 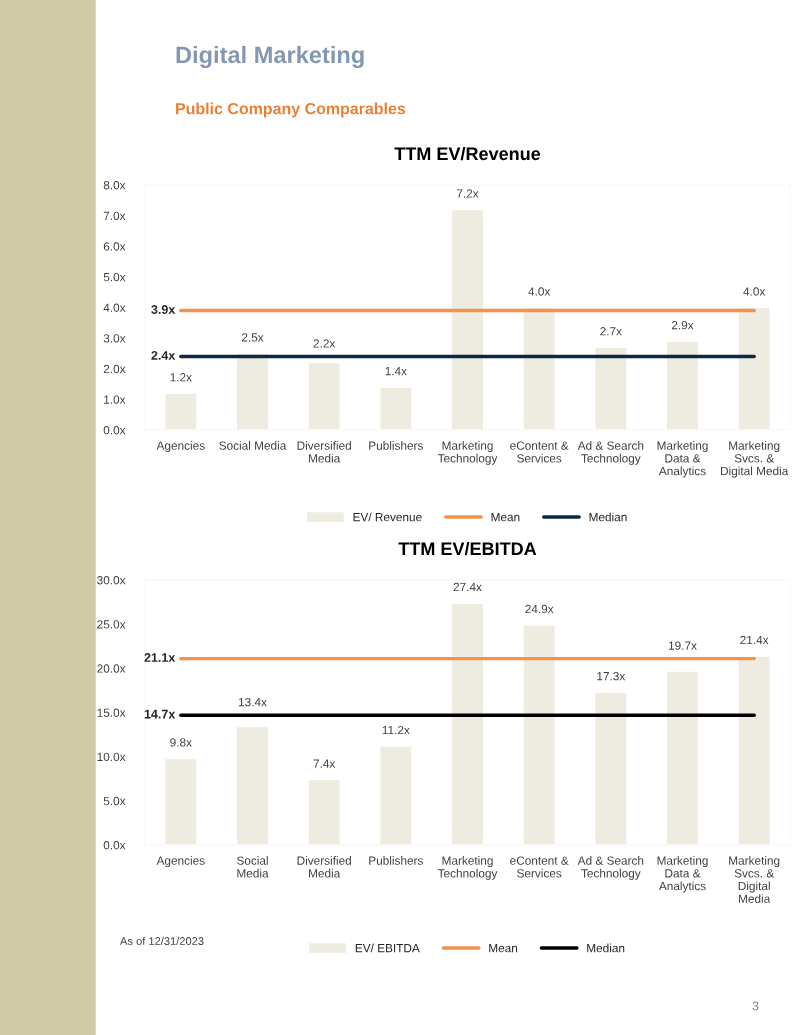 What do you see at coordinates (387, 517) in the screenshot?
I see `legend-label: EV/ Revenue` at bounding box center [387, 517].